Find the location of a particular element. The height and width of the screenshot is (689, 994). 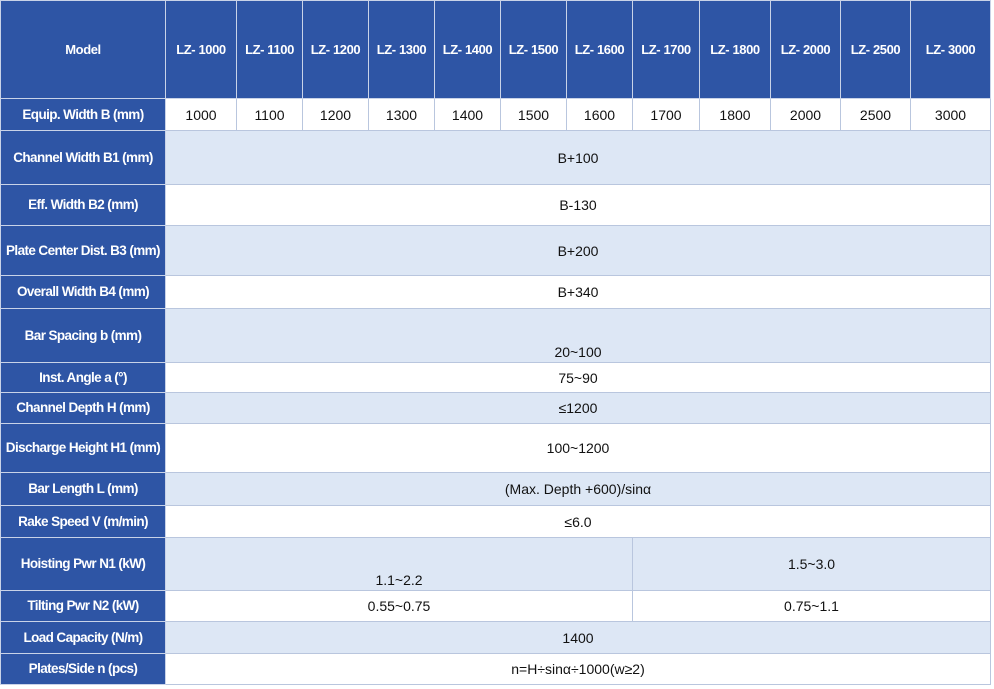

data-row: Eff. Width B2 (mm) B-130 is located at coordinates (495, 205).